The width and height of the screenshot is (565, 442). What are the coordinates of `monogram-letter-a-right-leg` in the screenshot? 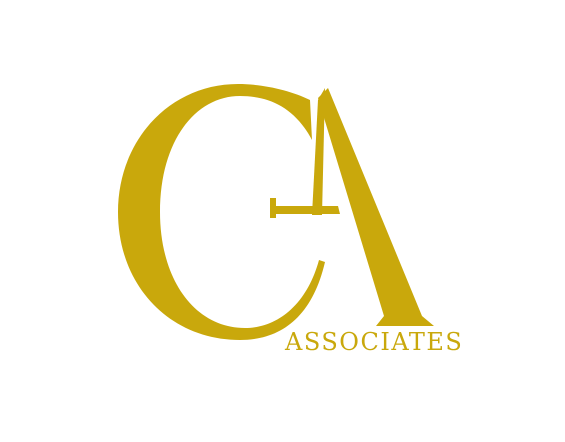 It's located at (376, 207).